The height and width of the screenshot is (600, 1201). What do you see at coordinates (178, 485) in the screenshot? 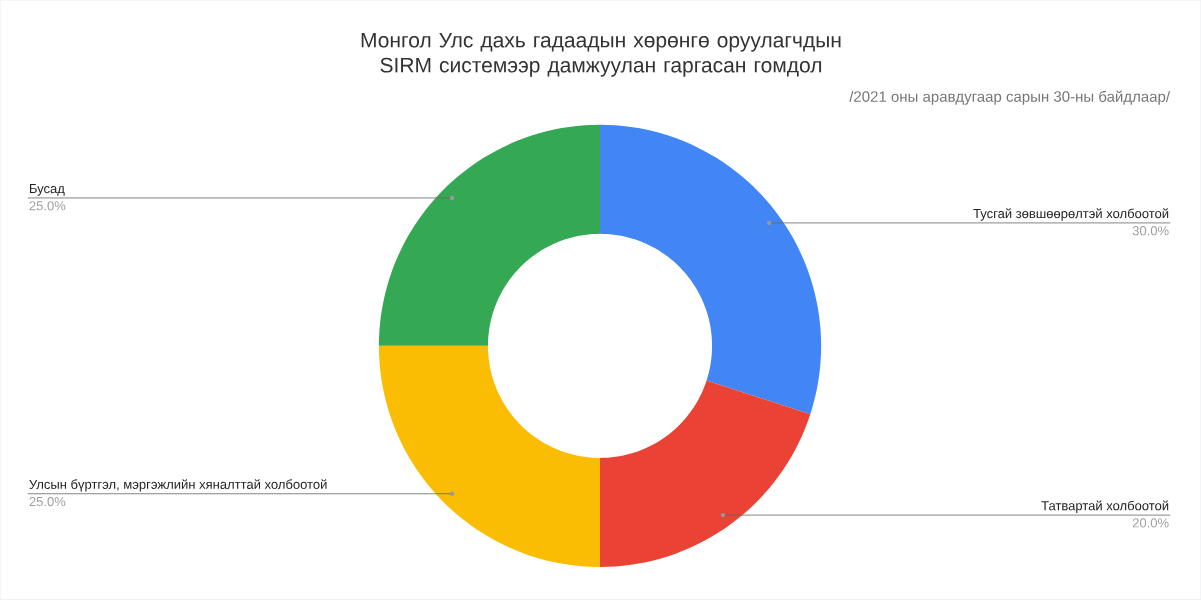
I see `slice-label: Улсын бүртгэл, мэргэжлийн хяналттай холбоотой` at bounding box center [178, 485].